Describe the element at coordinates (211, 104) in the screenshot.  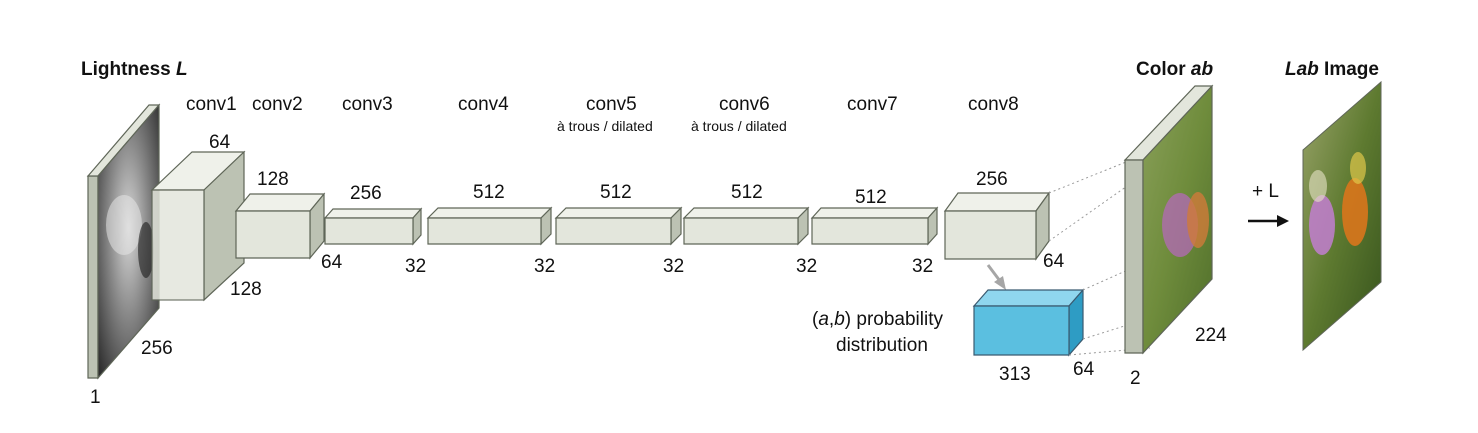
I see `conv1-label: conv1` at that location.